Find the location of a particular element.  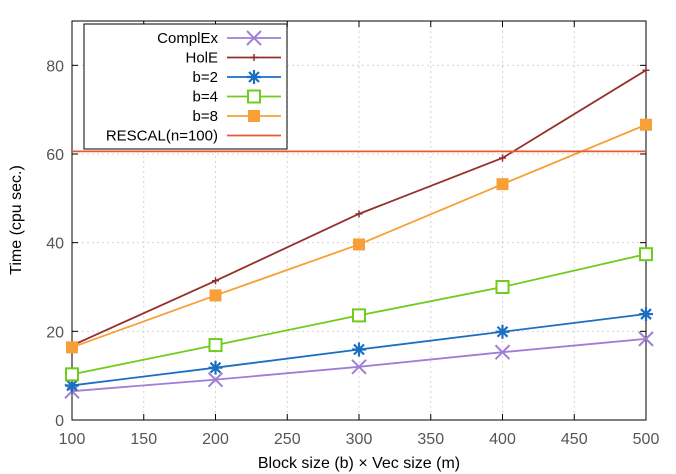

y-tick-label: 40 is located at coordinates (55, 244).